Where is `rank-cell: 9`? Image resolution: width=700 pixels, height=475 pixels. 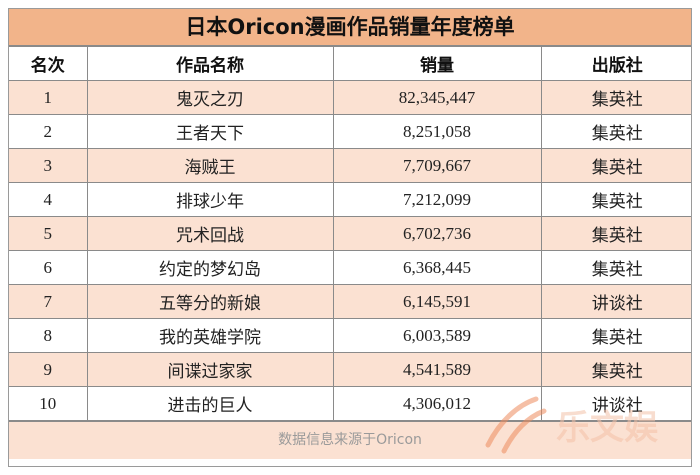
rank-cell: 9 is located at coordinates (48, 369).